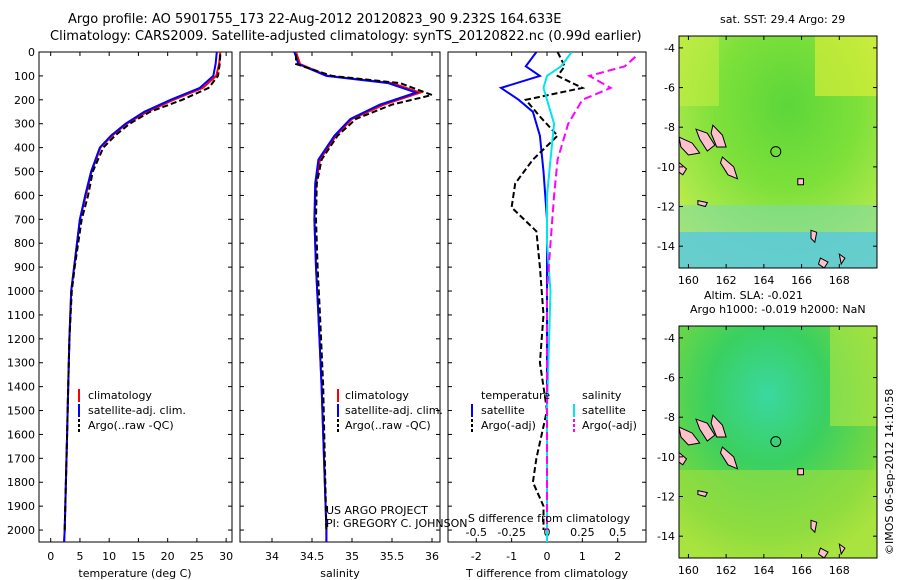 This screenshot has width=900, height=580. I want to click on y-tick-label: 800, so click(24, 243).